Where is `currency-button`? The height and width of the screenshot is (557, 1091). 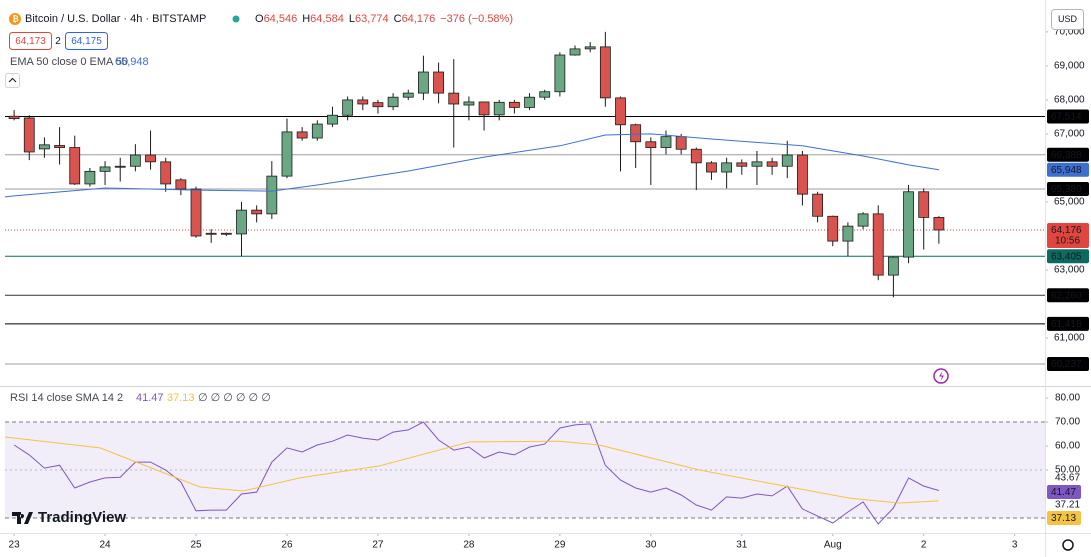
currency-button is located at coordinates (1067, 19).